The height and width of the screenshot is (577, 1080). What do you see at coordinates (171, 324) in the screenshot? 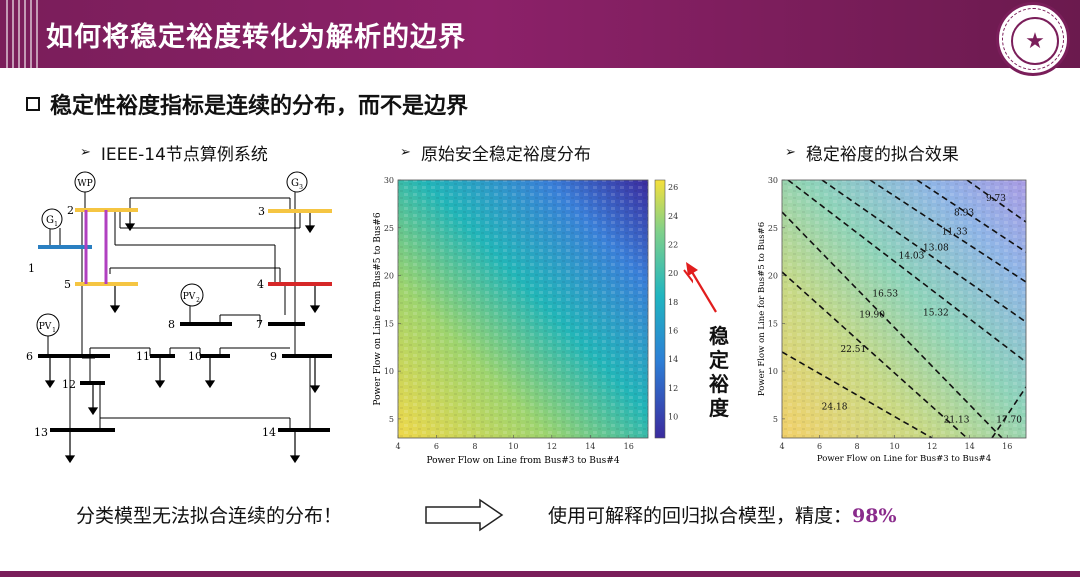
I see `bus-number: 8` at bounding box center [171, 324].